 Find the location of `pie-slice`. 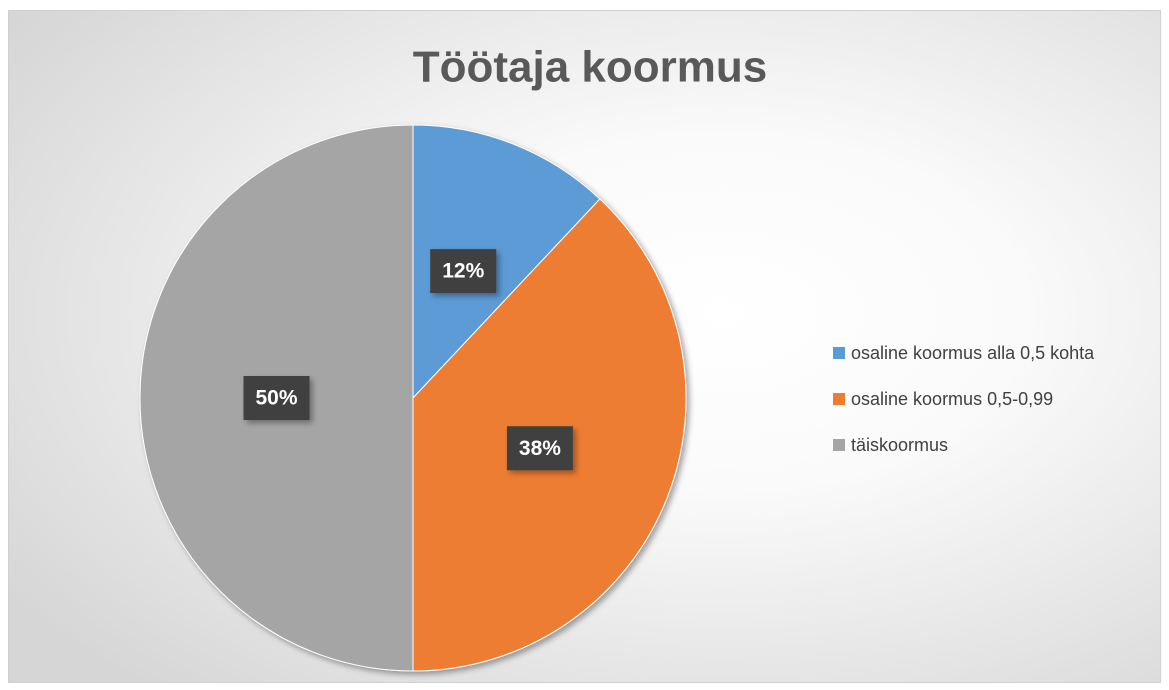

pie-slice is located at coordinates (506, 262).